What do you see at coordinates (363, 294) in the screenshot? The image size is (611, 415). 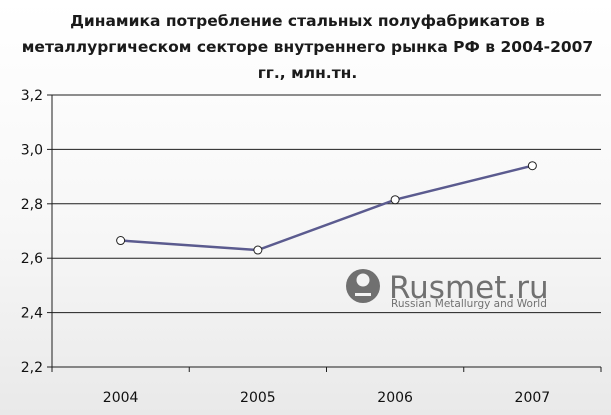 I see `watermark-logo-bar` at bounding box center [363, 294].